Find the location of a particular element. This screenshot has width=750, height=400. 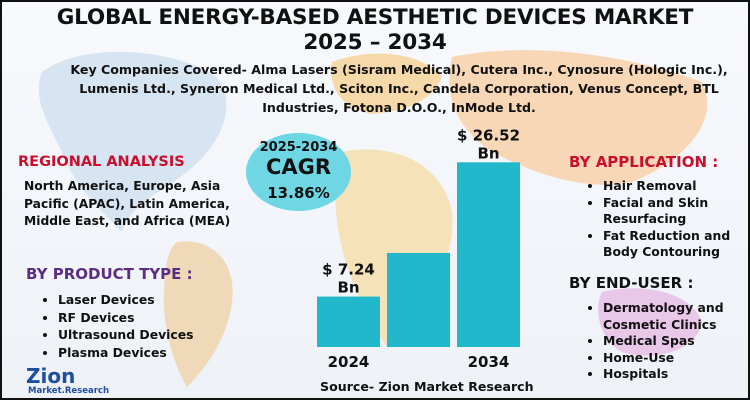

bar-2024 is located at coordinates (348, 321).